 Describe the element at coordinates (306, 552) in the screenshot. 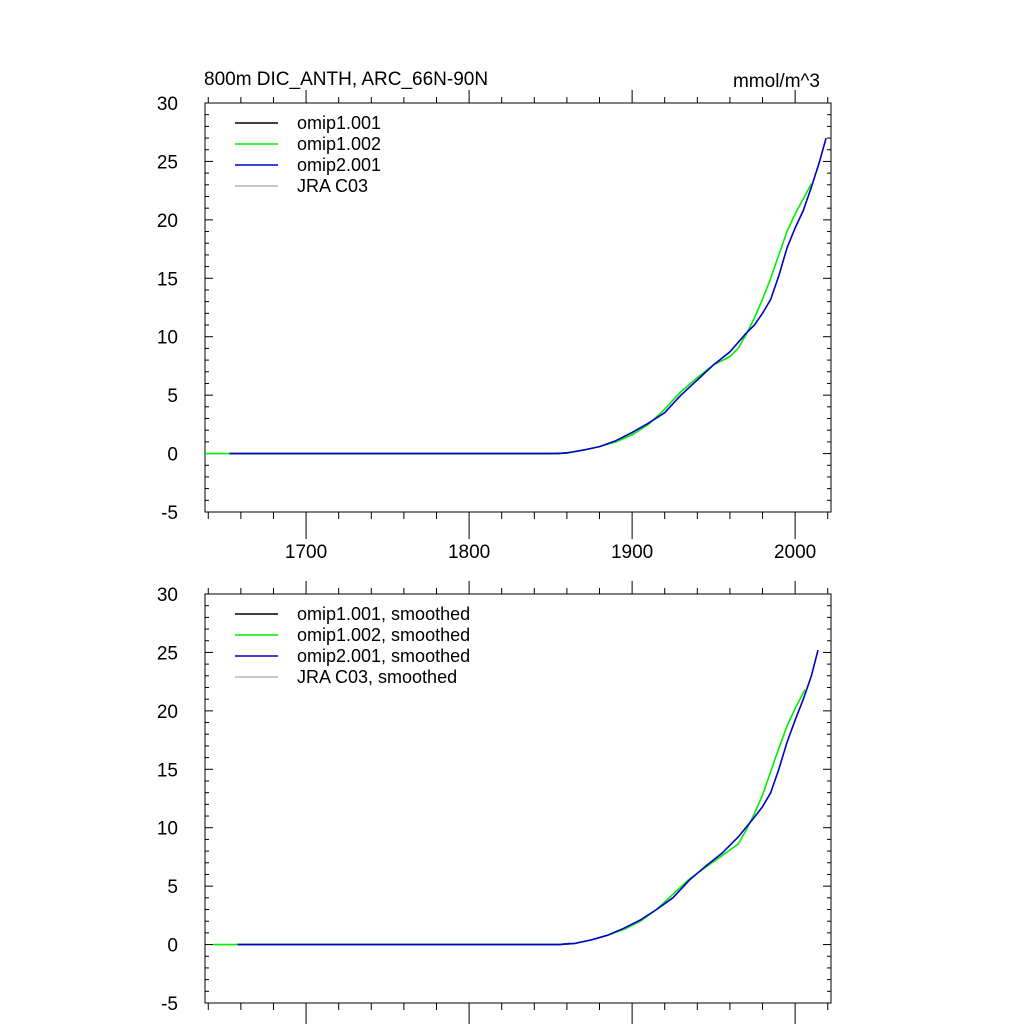

I see `x-tick-label: 1700` at that location.